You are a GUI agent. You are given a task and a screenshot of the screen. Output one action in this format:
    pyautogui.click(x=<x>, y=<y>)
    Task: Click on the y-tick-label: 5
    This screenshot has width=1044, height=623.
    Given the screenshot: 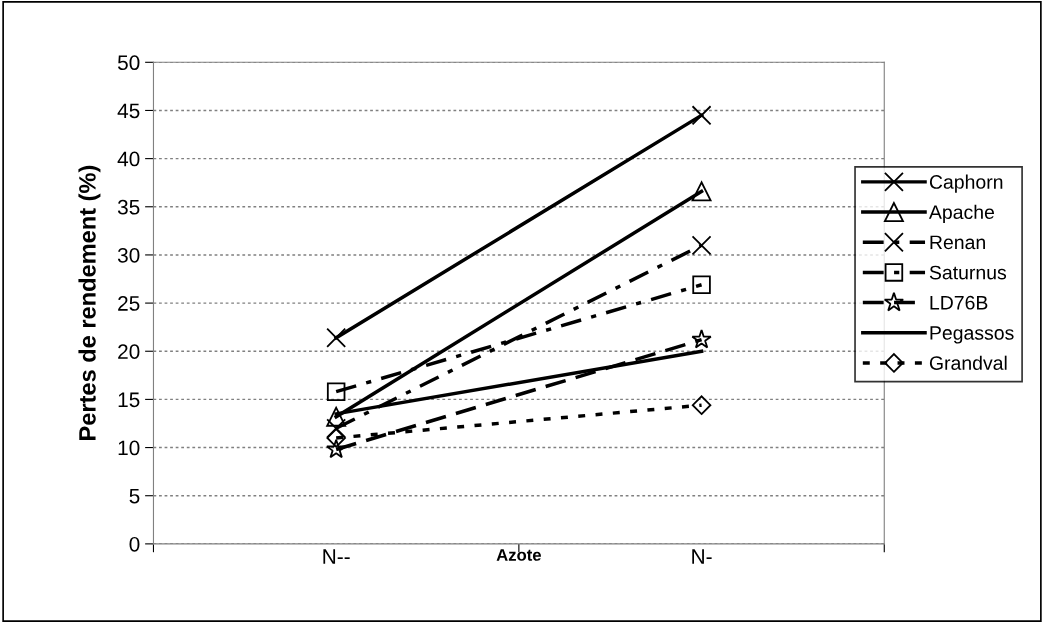 What is the action you would take?
    pyautogui.click(x=134, y=496)
    